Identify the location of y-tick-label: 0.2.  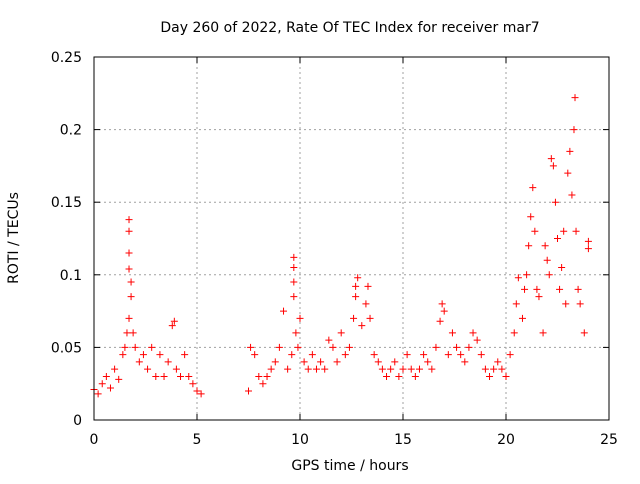
(71, 131).